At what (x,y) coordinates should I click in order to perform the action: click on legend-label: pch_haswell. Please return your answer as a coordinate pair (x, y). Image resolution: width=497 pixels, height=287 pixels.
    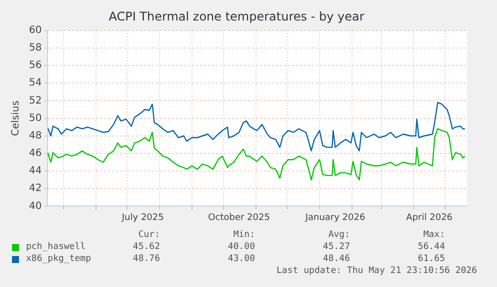
    Looking at the image, I should click on (56, 247).